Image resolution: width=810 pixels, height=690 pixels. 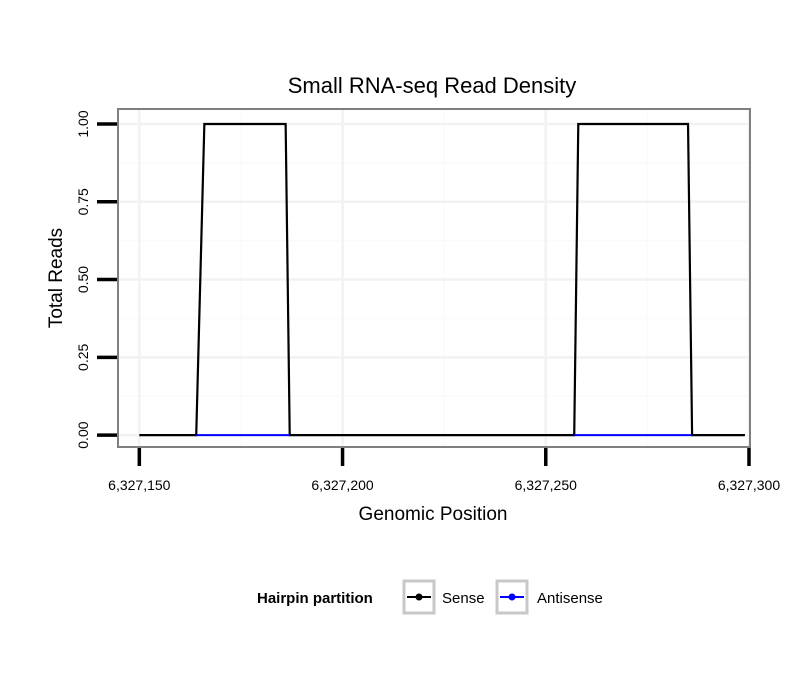 What do you see at coordinates (570, 598) in the screenshot?
I see `legend-label-antisense: Antisense` at bounding box center [570, 598].